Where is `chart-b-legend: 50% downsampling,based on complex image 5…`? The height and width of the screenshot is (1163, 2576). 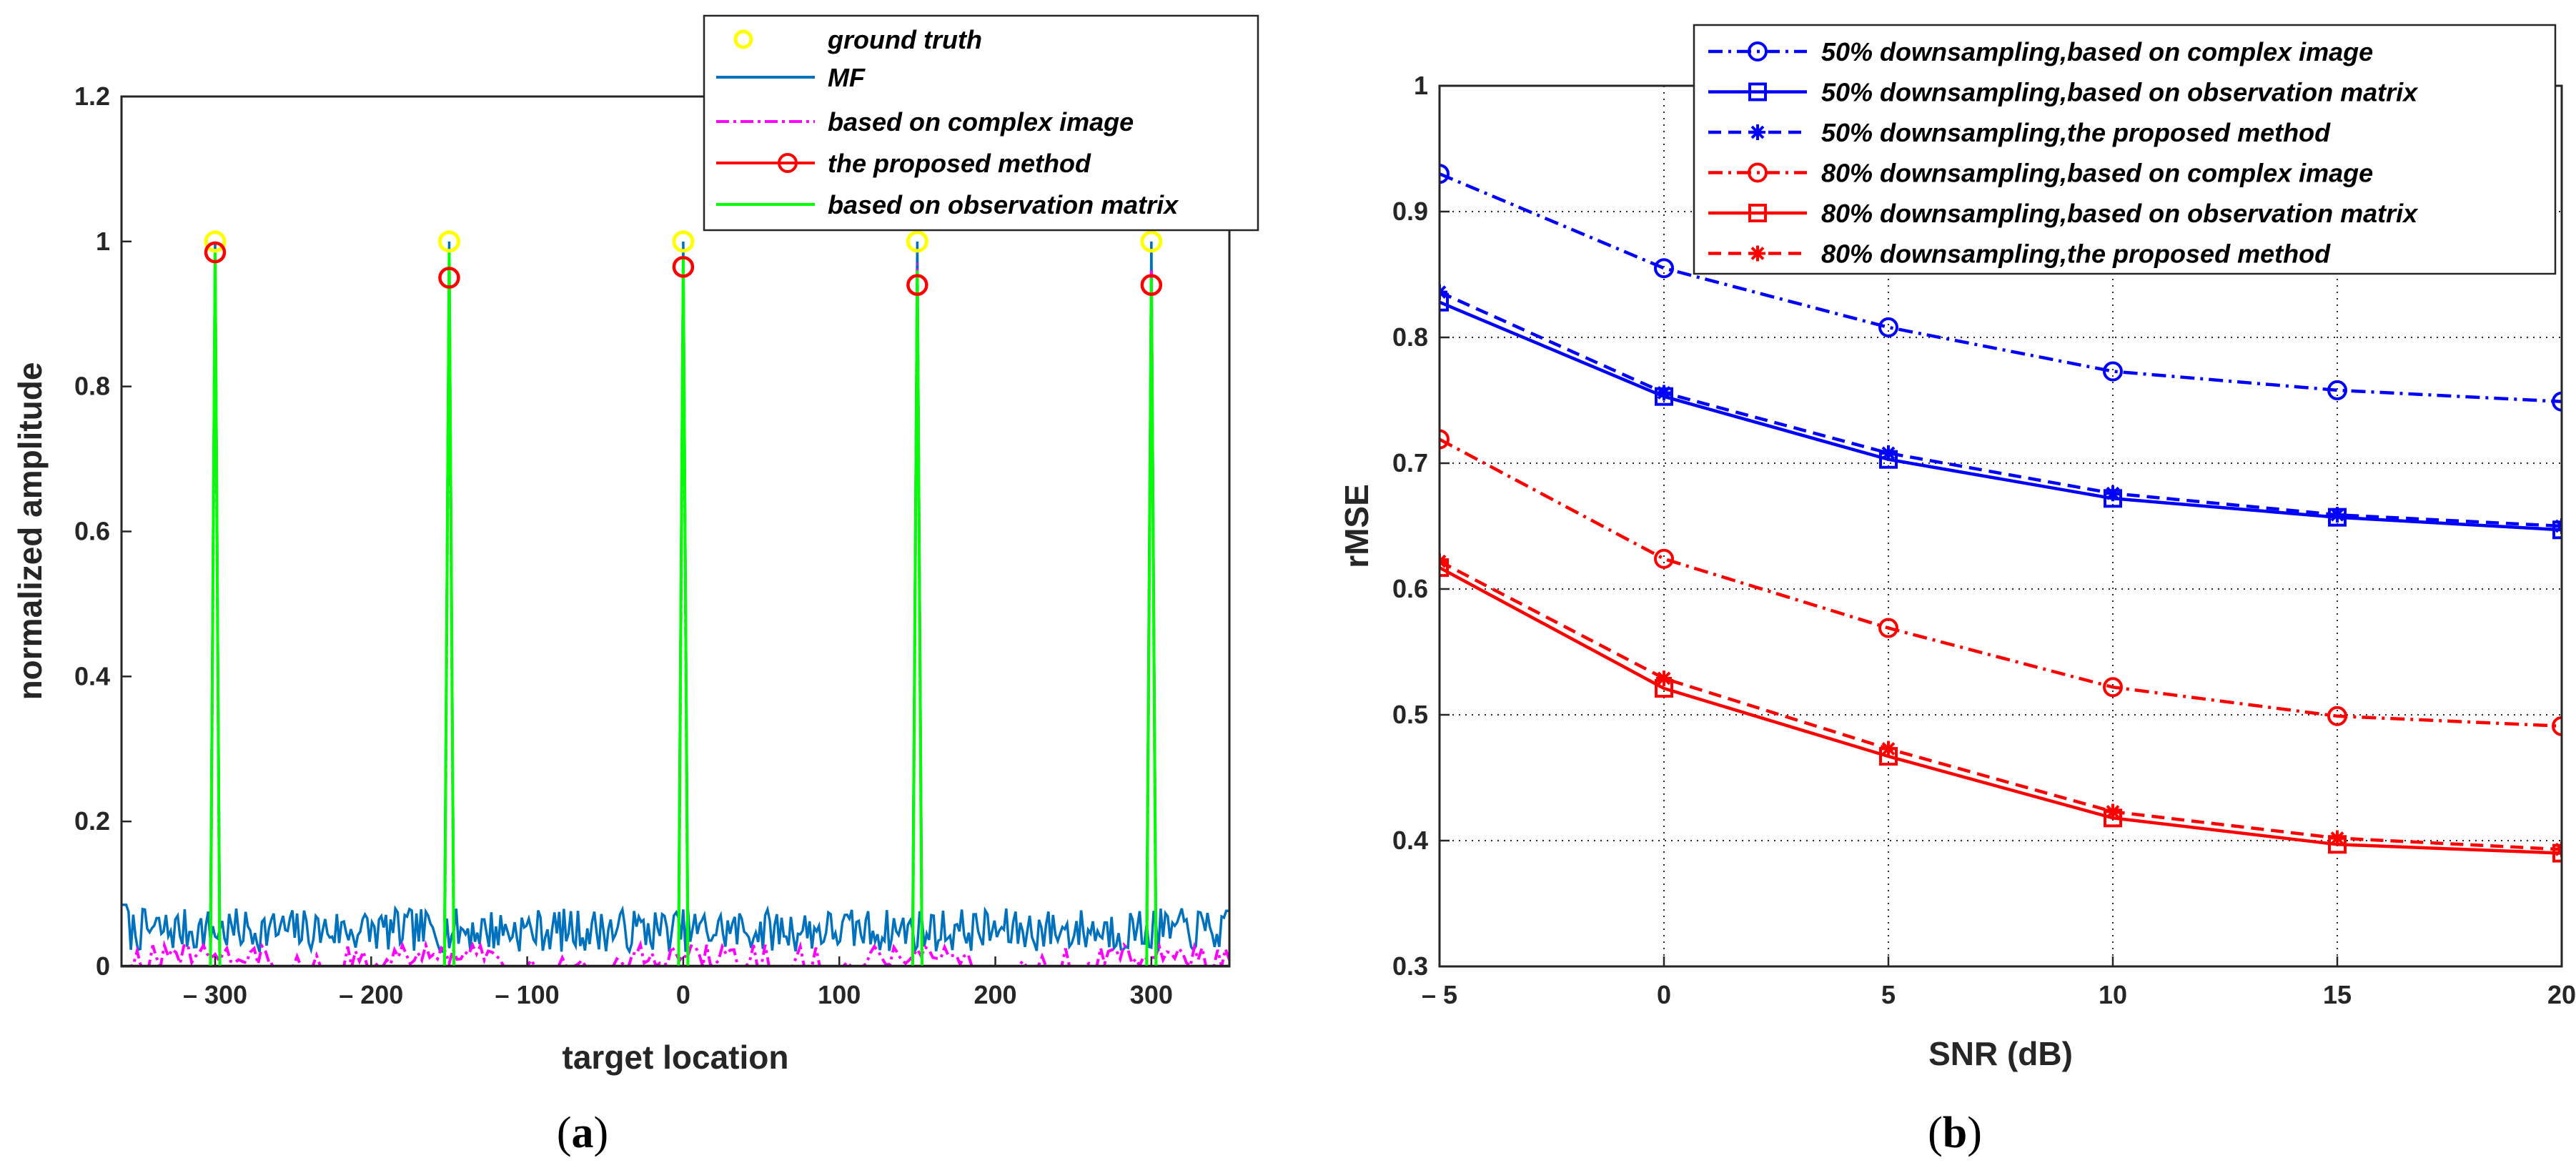 chart-b-legend: 50% downsampling,based on complex image 5… is located at coordinates (2125, 149).